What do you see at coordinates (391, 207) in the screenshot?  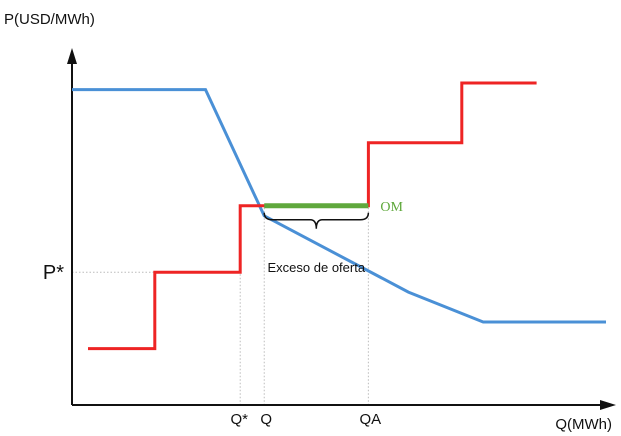 I see `om-label: OM` at bounding box center [391, 207].